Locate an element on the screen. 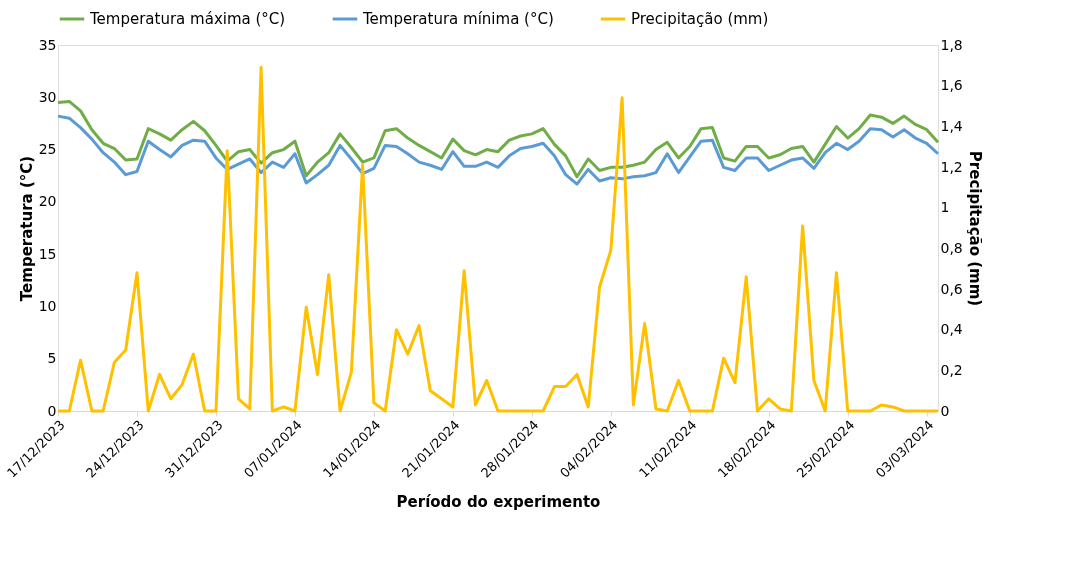 This screenshot has height=577, width=1074. y2-tick-label: 1,8 is located at coordinates (951, 44).